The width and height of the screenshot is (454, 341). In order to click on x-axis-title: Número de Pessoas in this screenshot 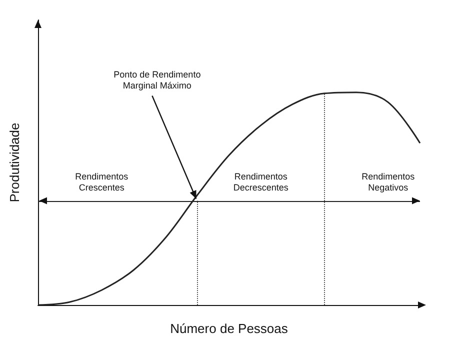, I will do `click(229, 328)`.